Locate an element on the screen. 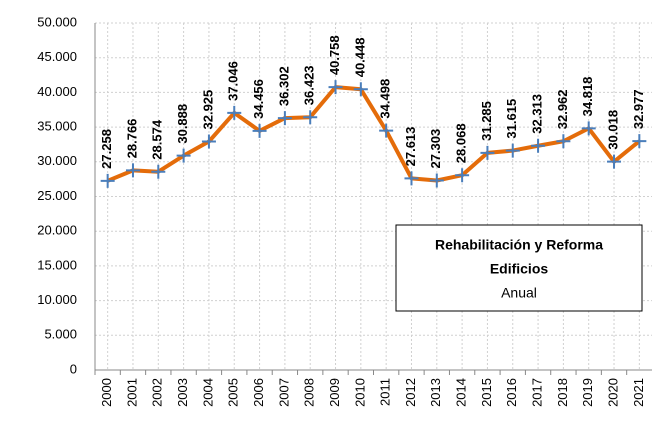  x-tick-label: 2001 is located at coordinates (131, 392).